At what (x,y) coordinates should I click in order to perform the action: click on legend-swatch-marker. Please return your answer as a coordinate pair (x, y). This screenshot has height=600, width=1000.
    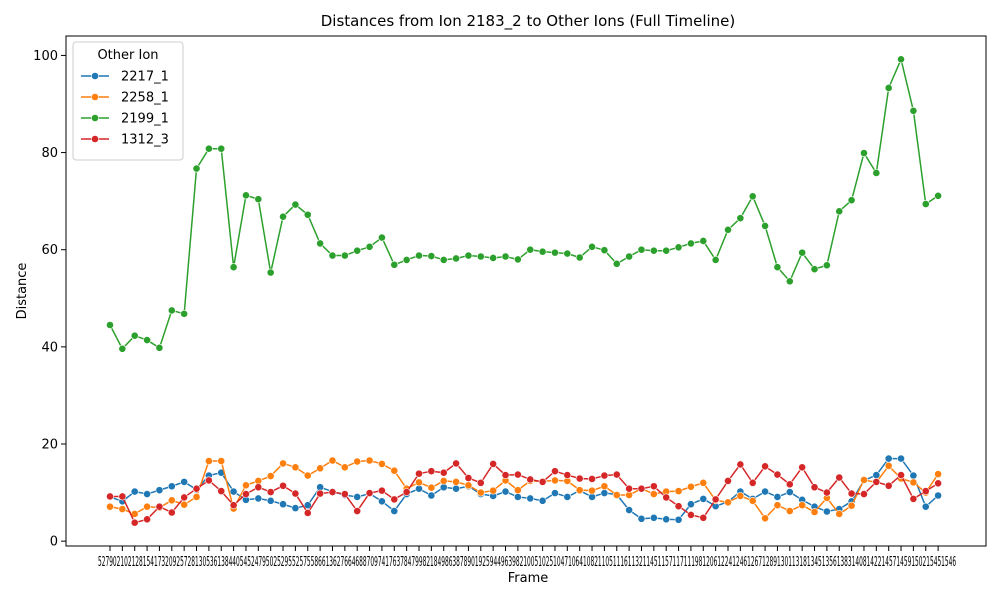
    Looking at the image, I should click on (95, 97).